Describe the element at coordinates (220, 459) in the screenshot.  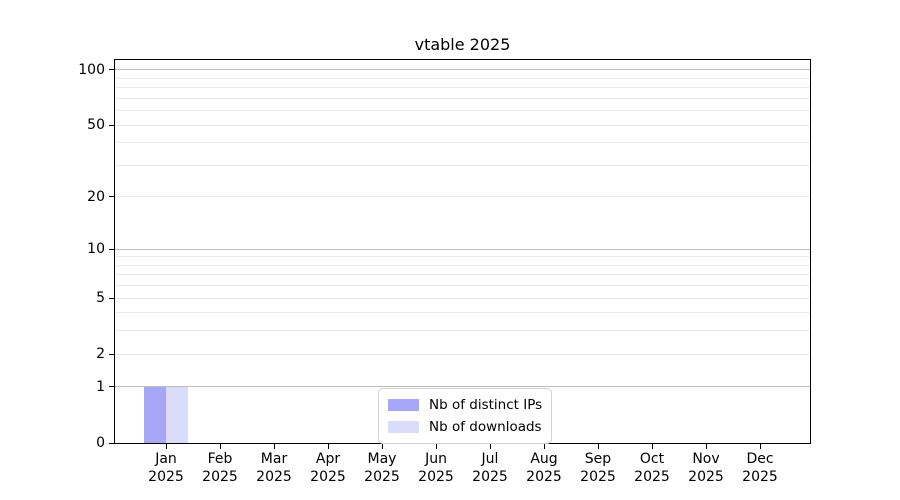
I see `x-tick-month: Feb` at that location.